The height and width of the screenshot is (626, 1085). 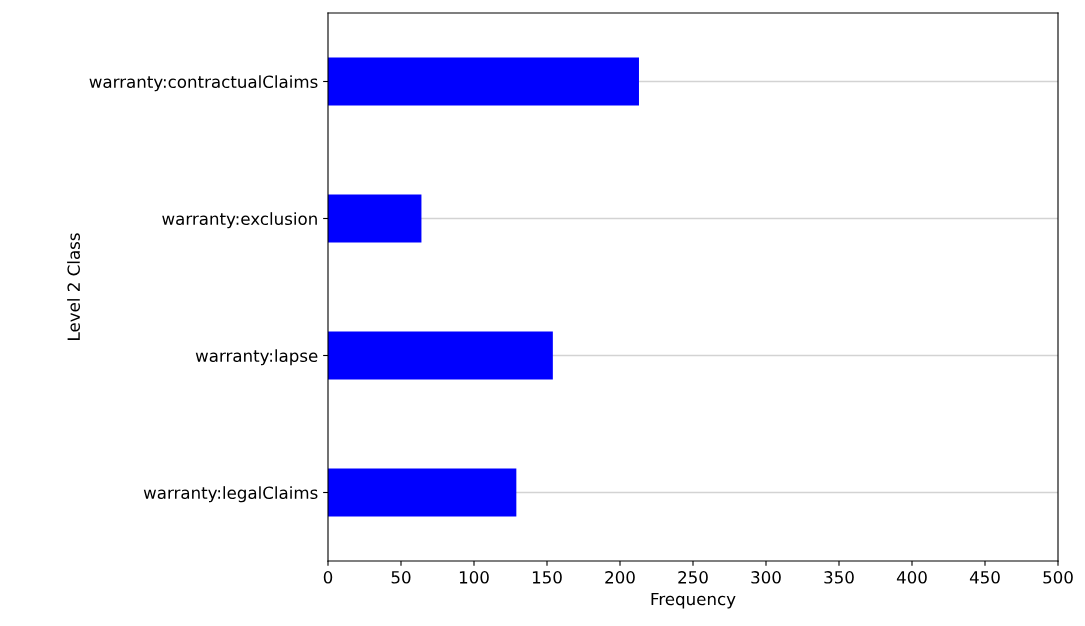 What do you see at coordinates (693, 577) in the screenshot?
I see `x-tick-label: 250` at bounding box center [693, 577].